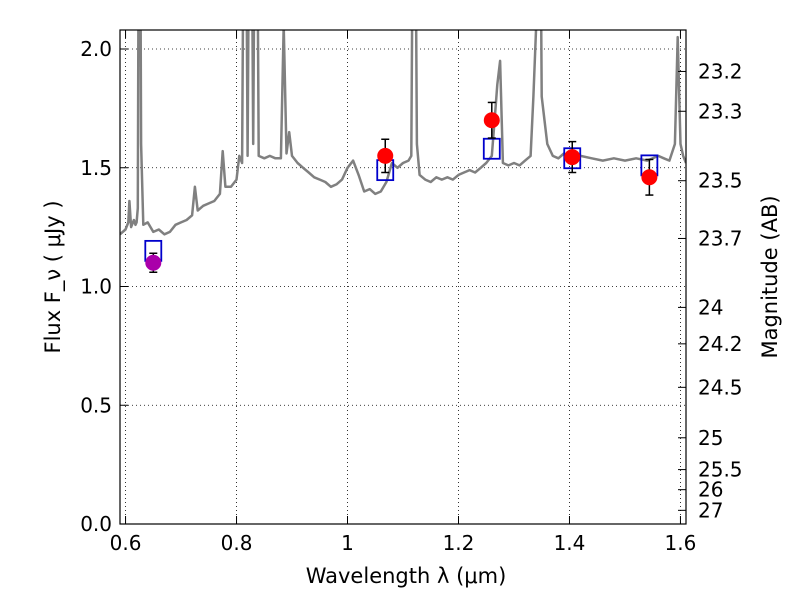 The image size is (800, 600). What do you see at coordinates (96, 168) in the screenshot?
I see `y-tick-label: 1.5` at bounding box center [96, 168].